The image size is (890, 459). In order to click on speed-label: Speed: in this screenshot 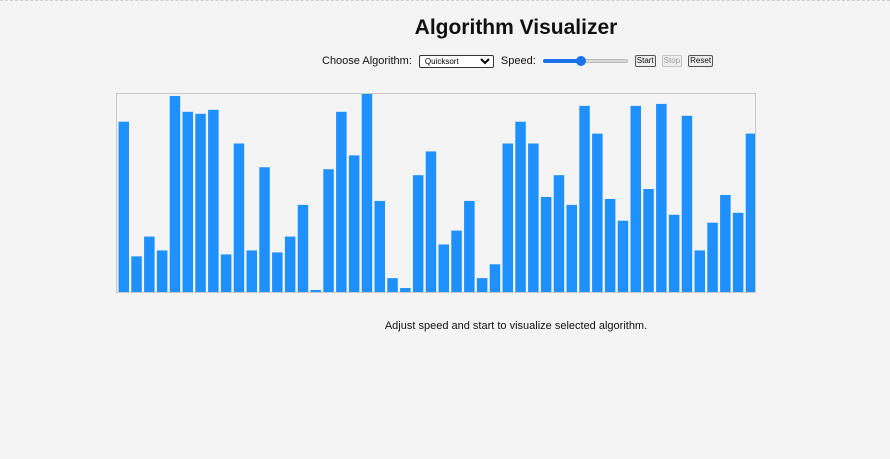, I will do `click(518, 61)`.